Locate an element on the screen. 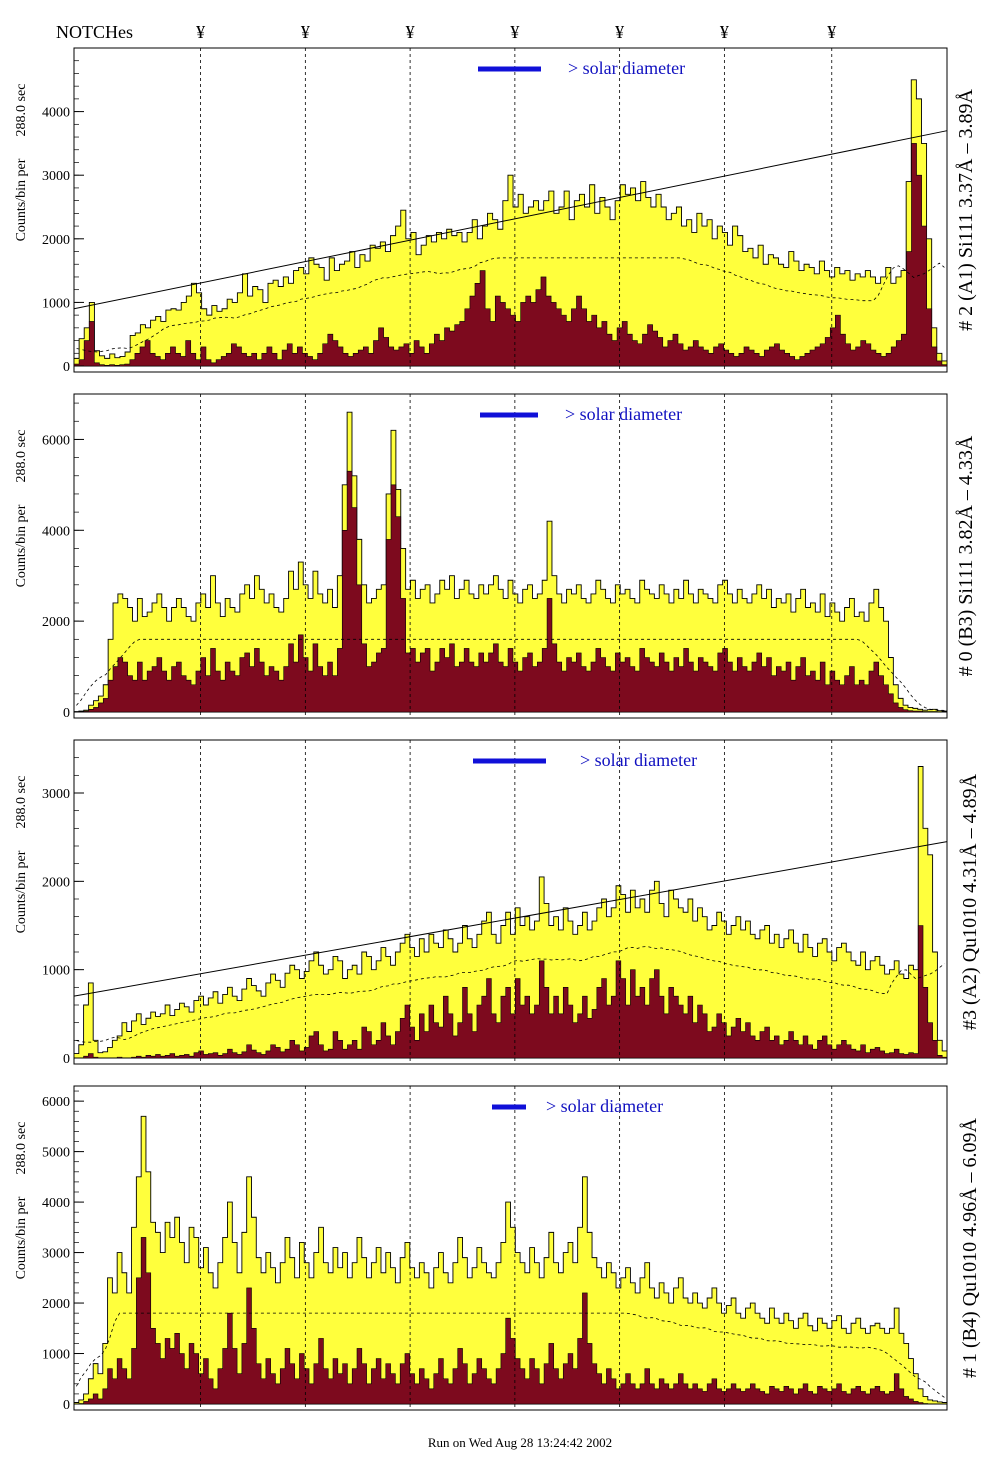 The image size is (1004, 1476). notches-label: NOTCHes is located at coordinates (94, 32).